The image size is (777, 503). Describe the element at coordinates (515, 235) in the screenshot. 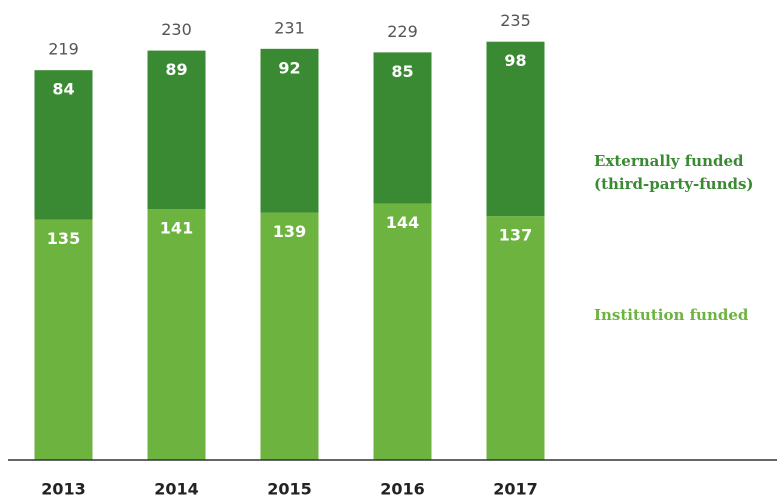

I see `value-label: 137` at that location.